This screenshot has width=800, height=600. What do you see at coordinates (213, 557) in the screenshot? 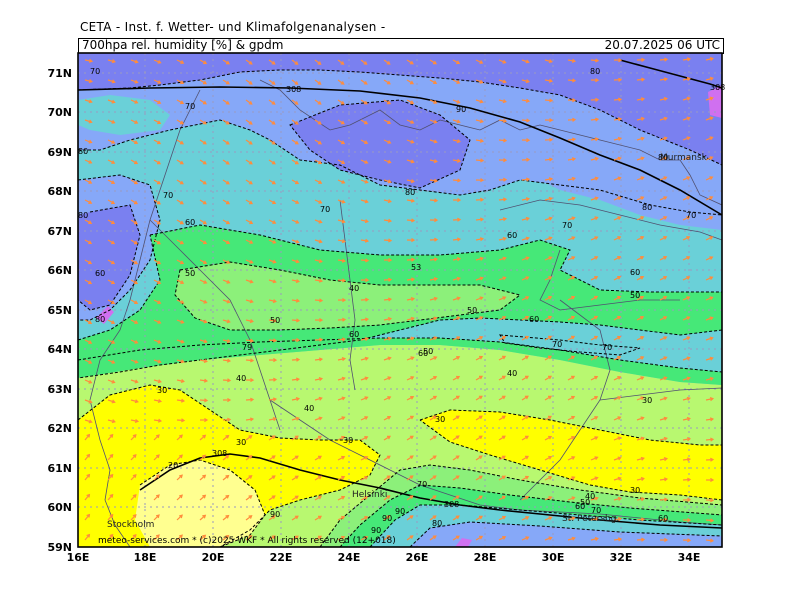
I see `lon-label: 20E` at bounding box center [213, 557].